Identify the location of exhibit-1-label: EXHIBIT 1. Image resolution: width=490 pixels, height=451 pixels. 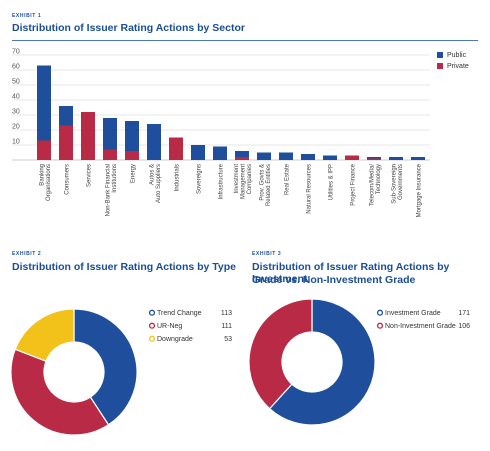
(27, 16).